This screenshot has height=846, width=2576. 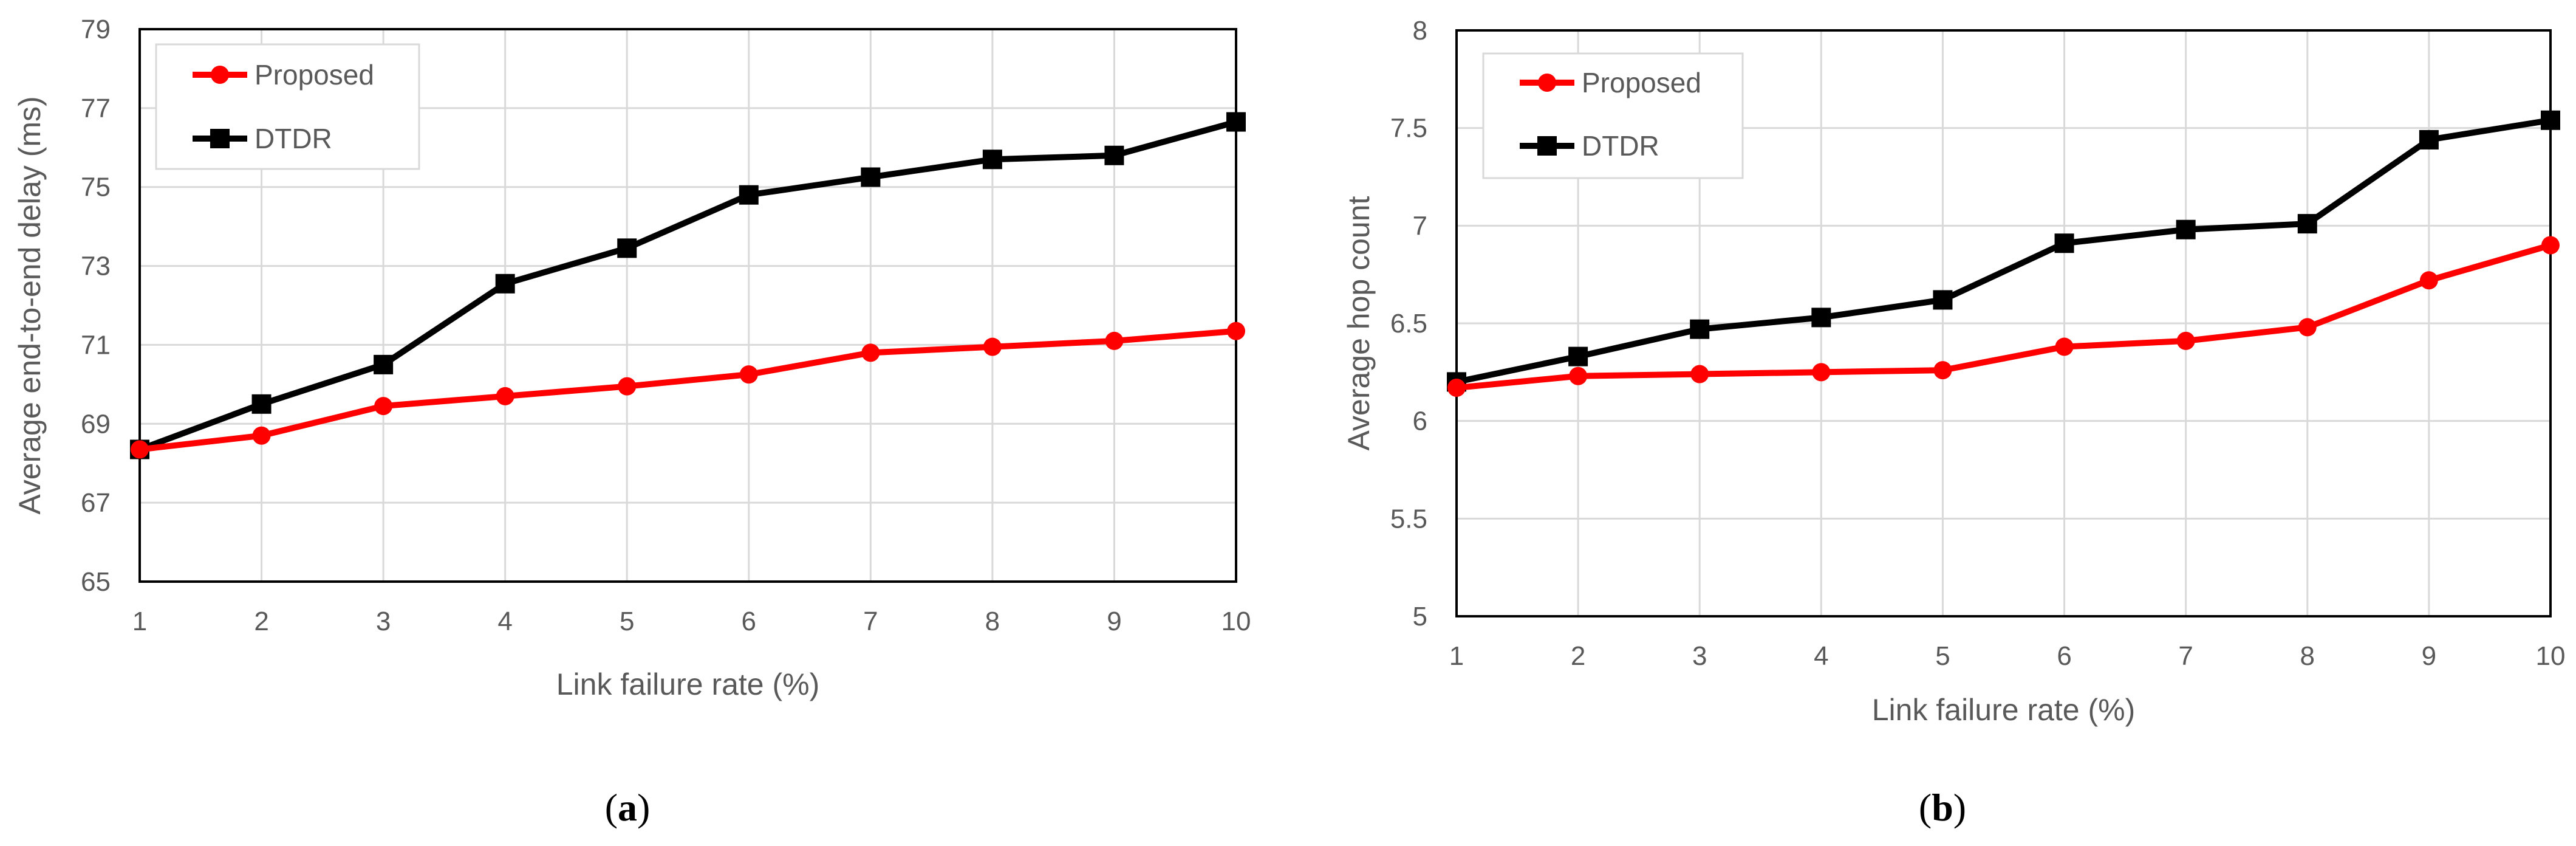 What do you see at coordinates (1420, 226) in the screenshot?
I see `y-tick-label: 7` at bounding box center [1420, 226].